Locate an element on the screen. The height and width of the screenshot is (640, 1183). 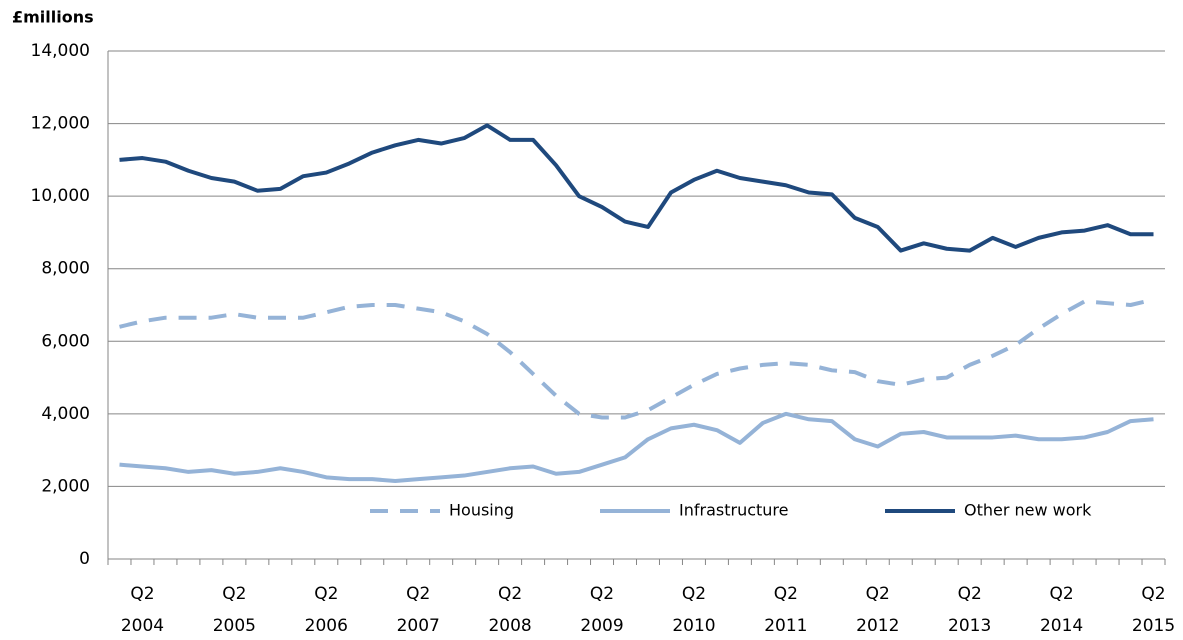
series-line is located at coordinates (636, 447).